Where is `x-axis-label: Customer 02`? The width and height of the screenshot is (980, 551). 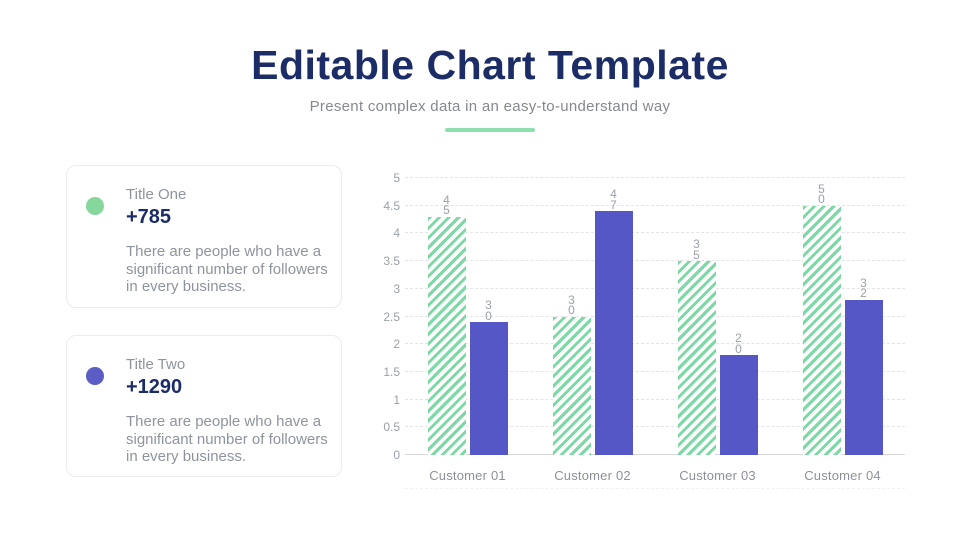 x-axis-label: Customer 02 is located at coordinates (592, 475).